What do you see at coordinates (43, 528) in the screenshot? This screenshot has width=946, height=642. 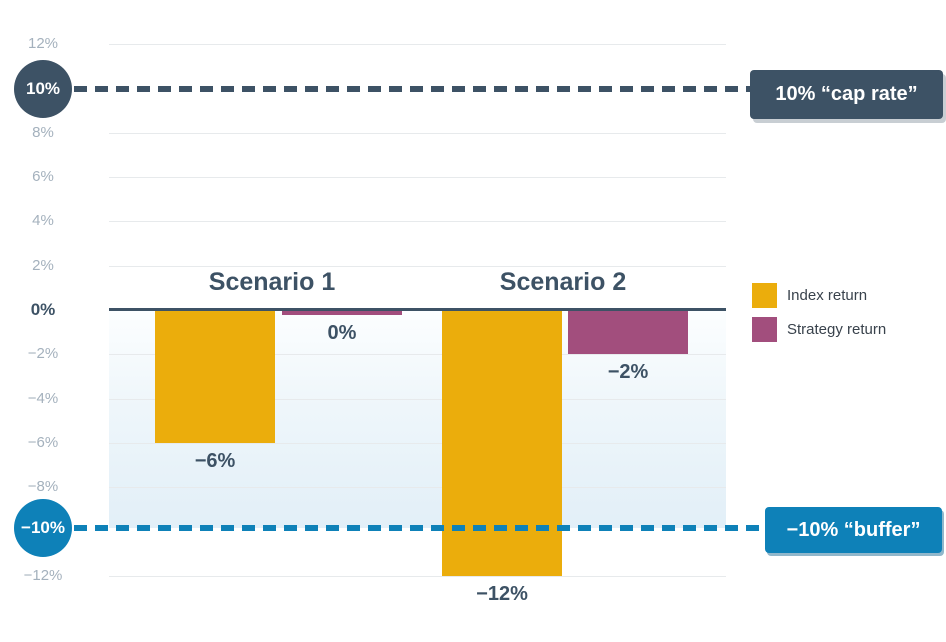 I see `buffer-badge: −10%` at bounding box center [43, 528].